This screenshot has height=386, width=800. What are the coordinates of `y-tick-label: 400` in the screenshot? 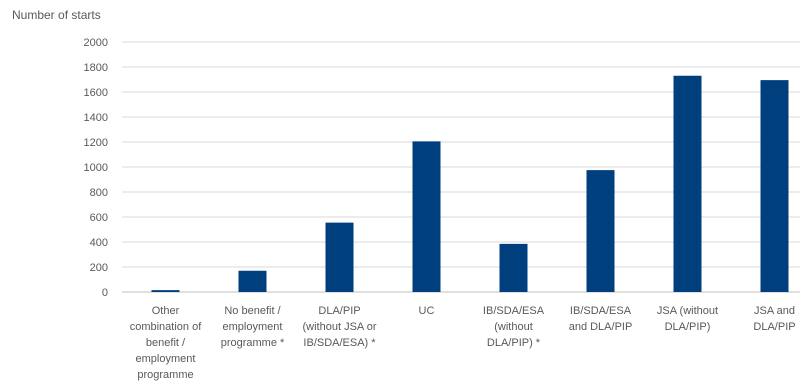 It's located at (99, 243).